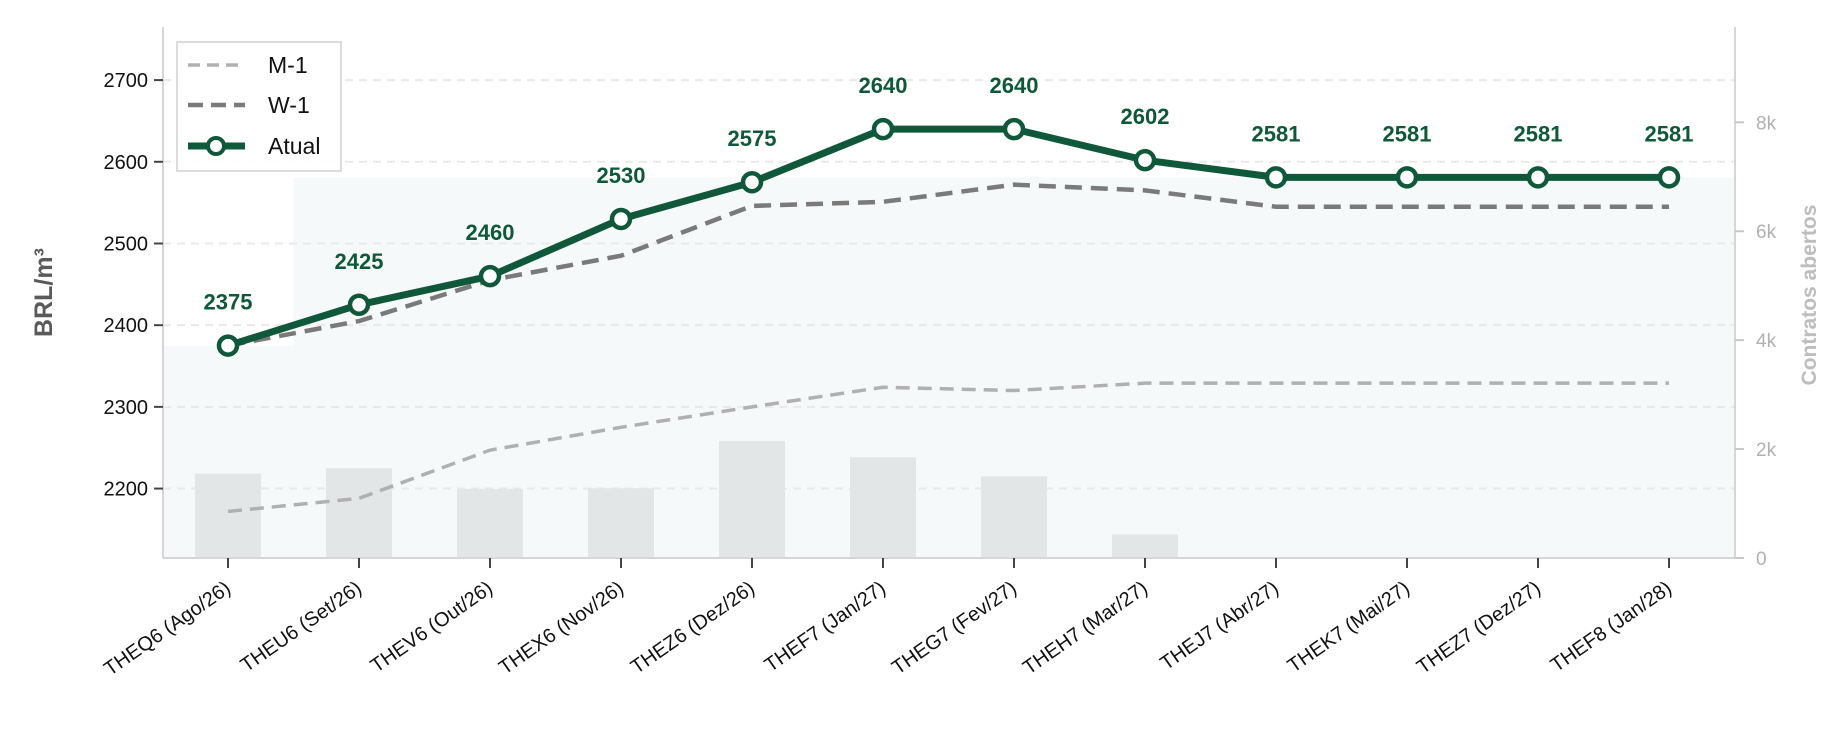 The image size is (1846, 734). Describe the element at coordinates (1611, 627) in the screenshot. I see `x-tick-label: THEF8 (Jan/28)` at that location.